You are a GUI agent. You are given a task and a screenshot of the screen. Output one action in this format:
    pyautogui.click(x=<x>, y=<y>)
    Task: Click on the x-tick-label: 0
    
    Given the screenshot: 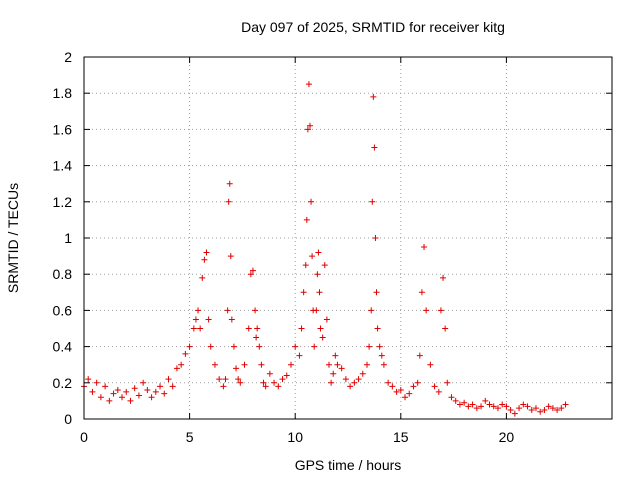 What is the action you would take?
    pyautogui.click(x=84, y=437)
    